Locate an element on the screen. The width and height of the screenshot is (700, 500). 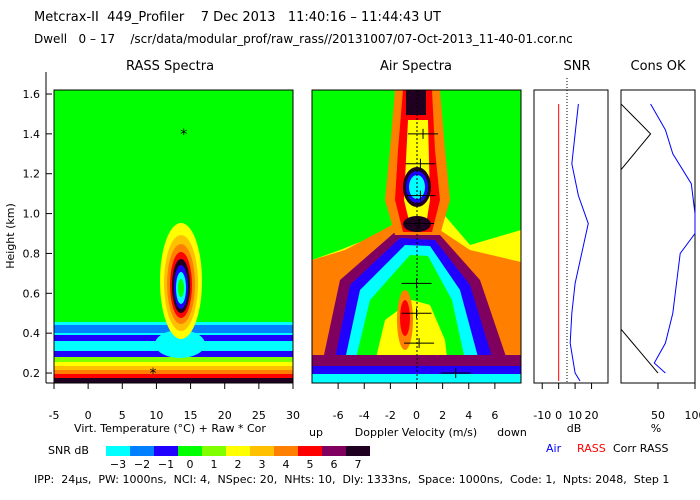
x-tick-label: 4 is located at coordinates (468, 415).